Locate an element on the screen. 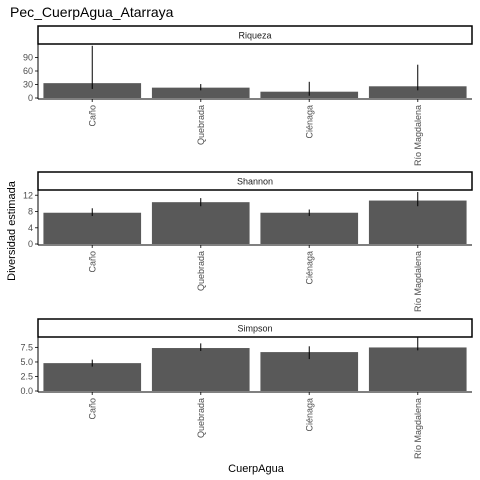  y-tick-label: 0.0 is located at coordinates (26, 391).